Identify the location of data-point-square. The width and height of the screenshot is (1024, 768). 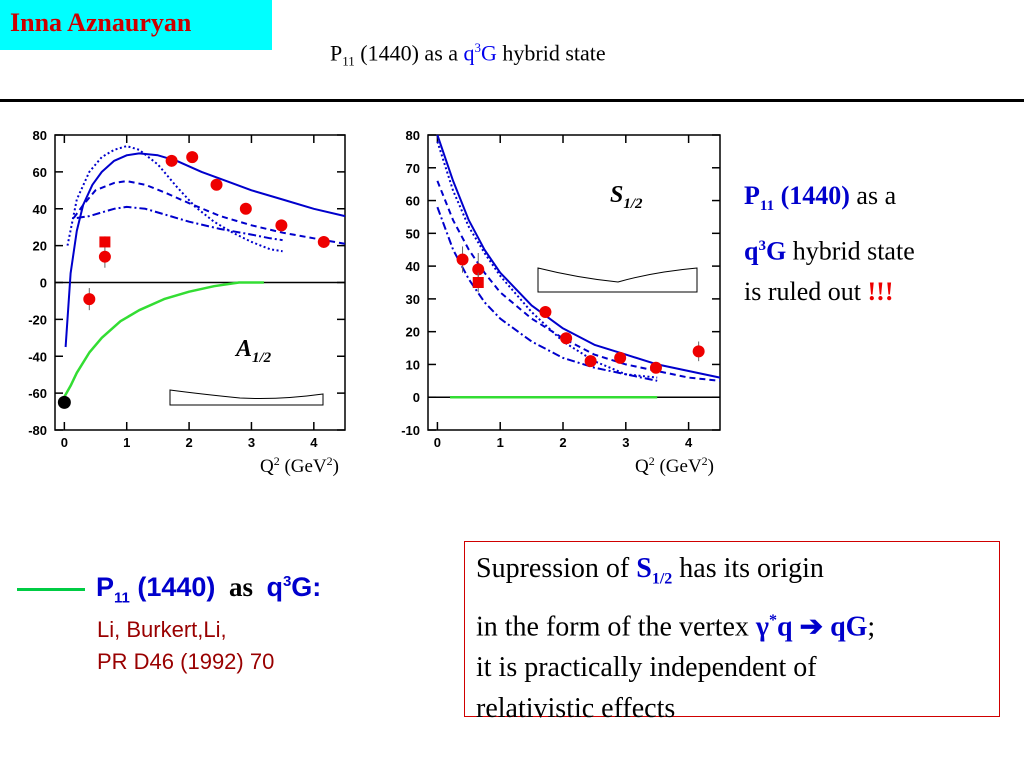
(105, 242).